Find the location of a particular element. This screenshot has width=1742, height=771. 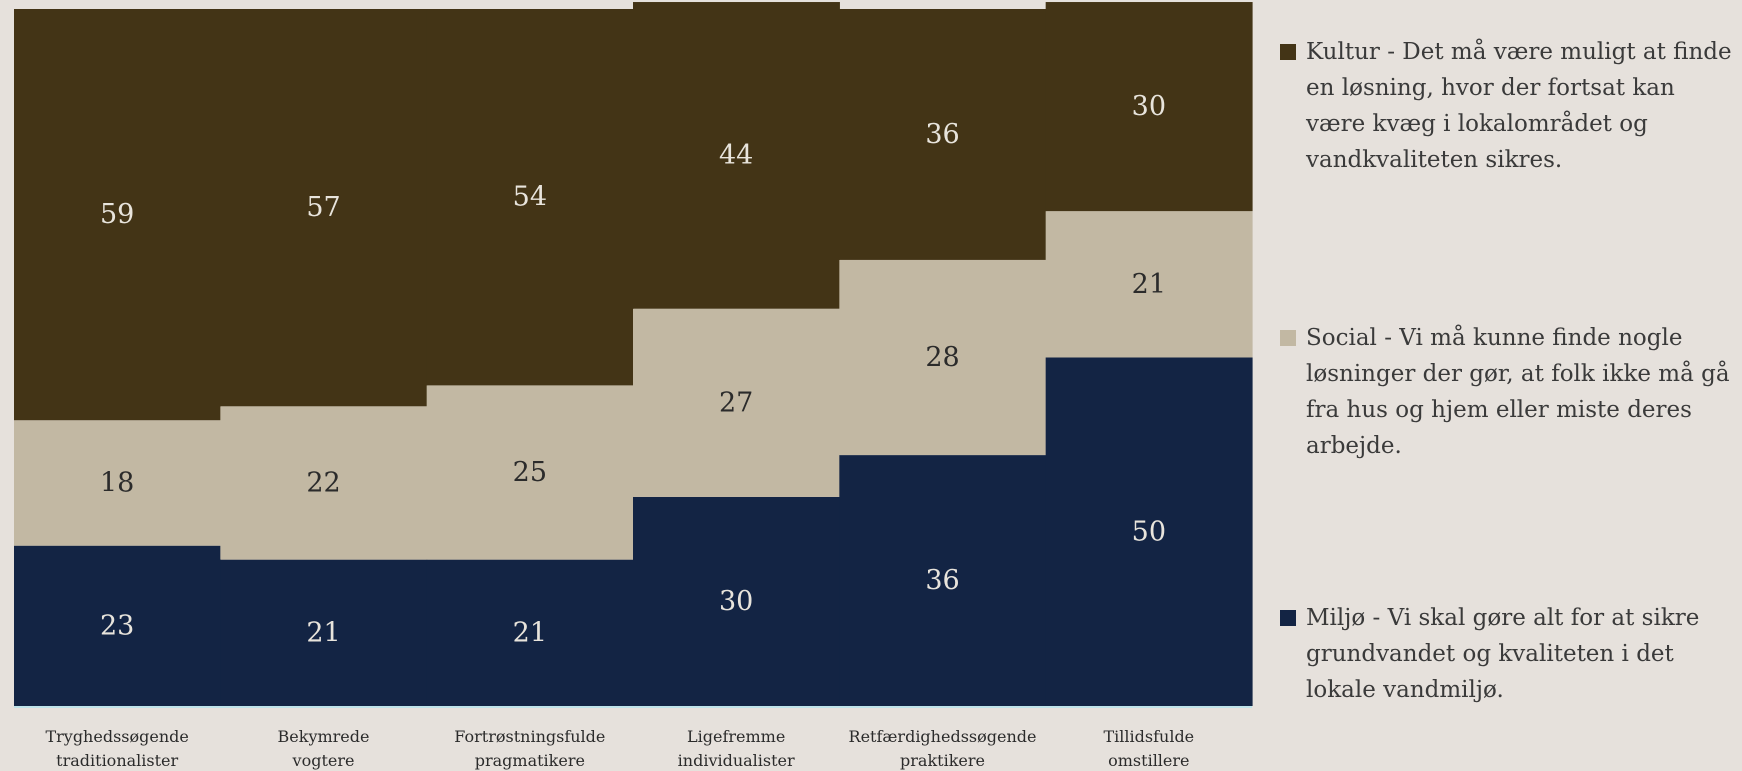

data-label-social-2: 22 is located at coordinates (323, 482).